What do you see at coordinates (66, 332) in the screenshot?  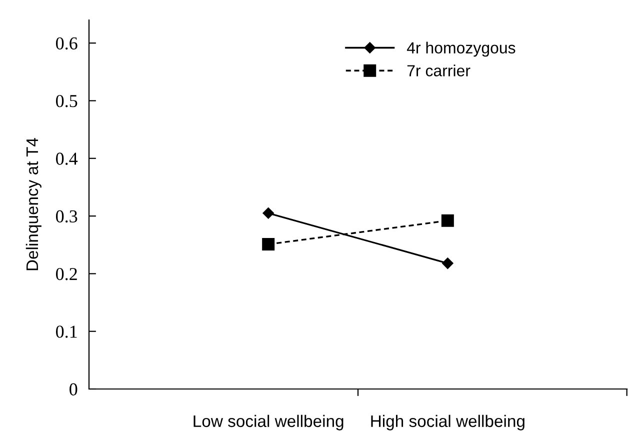 I see `y-tick-label: 0.1` at bounding box center [66, 332].